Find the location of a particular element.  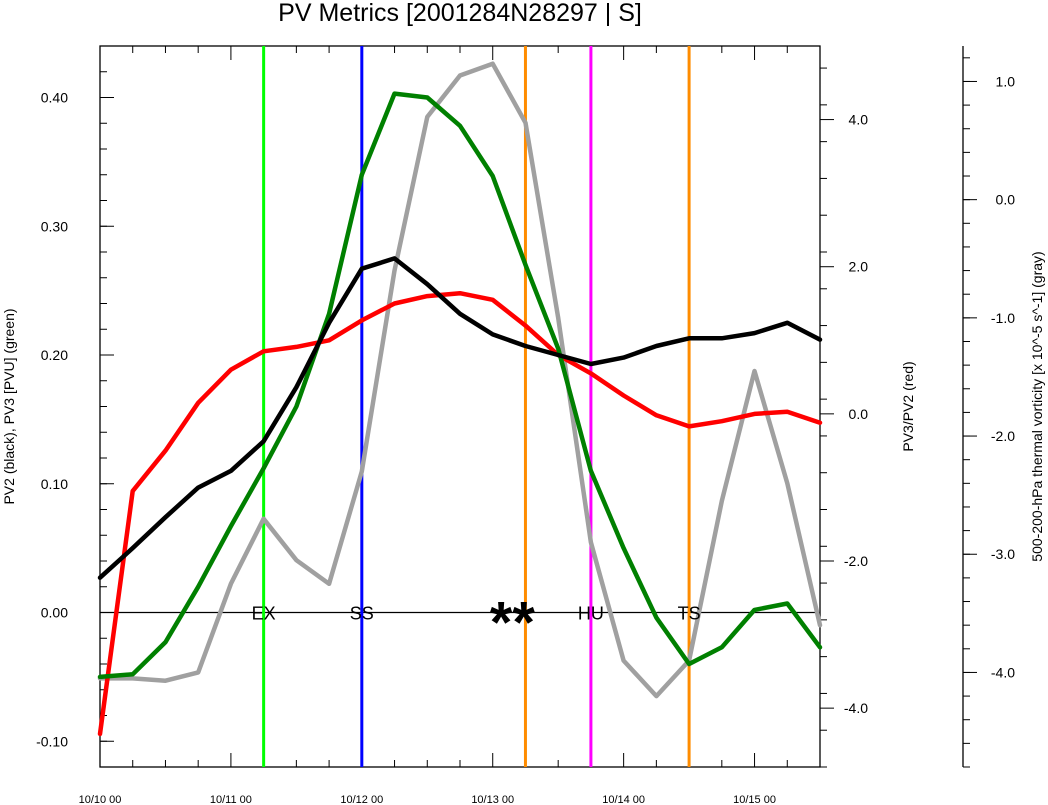

x-tick-label: 10/12 00 is located at coordinates (361, 799).